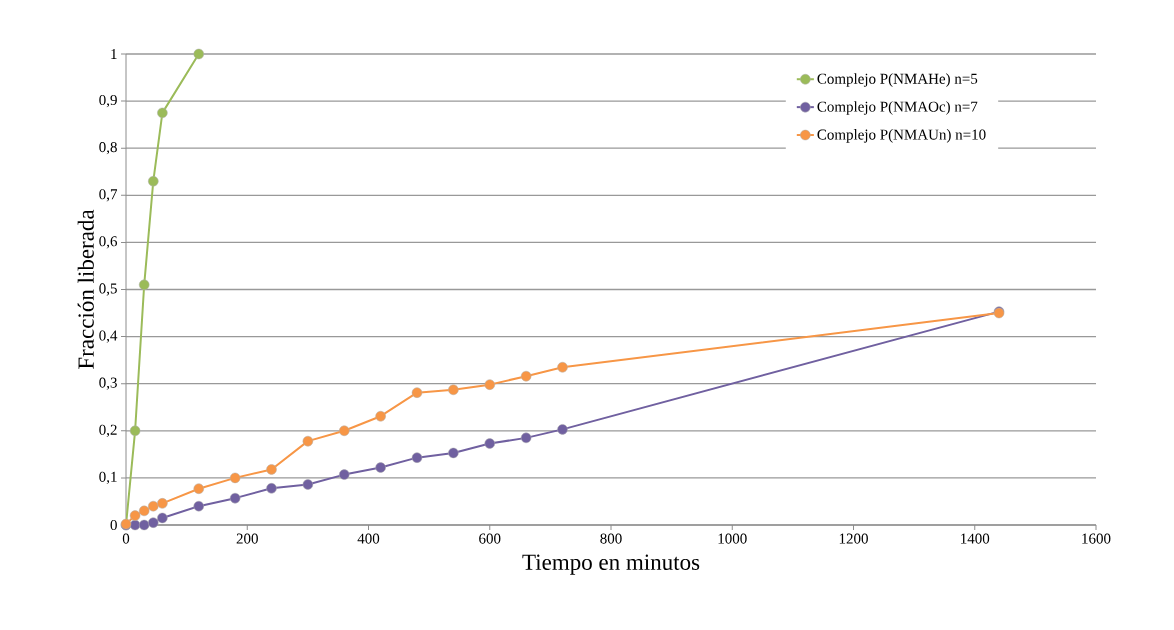 The height and width of the screenshot is (630, 1174). Describe the element at coordinates (108, 289) in the screenshot. I see `y-tick-label: 0,5` at that location.